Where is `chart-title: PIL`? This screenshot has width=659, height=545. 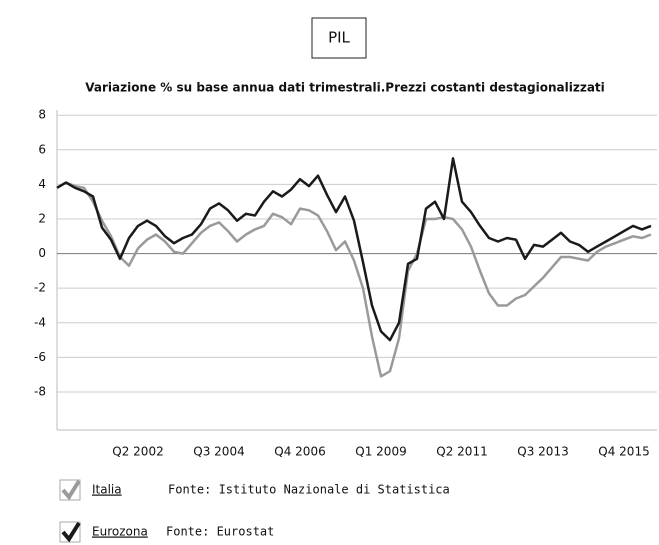
chart-title: PIL is located at coordinates (339, 38).